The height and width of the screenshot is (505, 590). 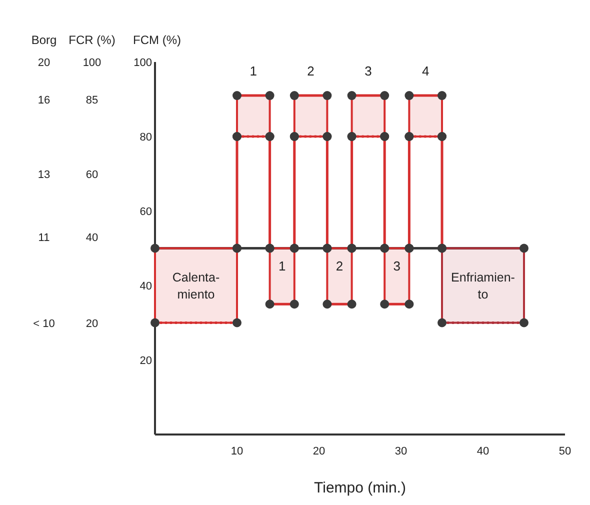 What do you see at coordinates (146, 361) in the screenshot?
I see `y-tick-label: 20` at bounding box center [146, 361].